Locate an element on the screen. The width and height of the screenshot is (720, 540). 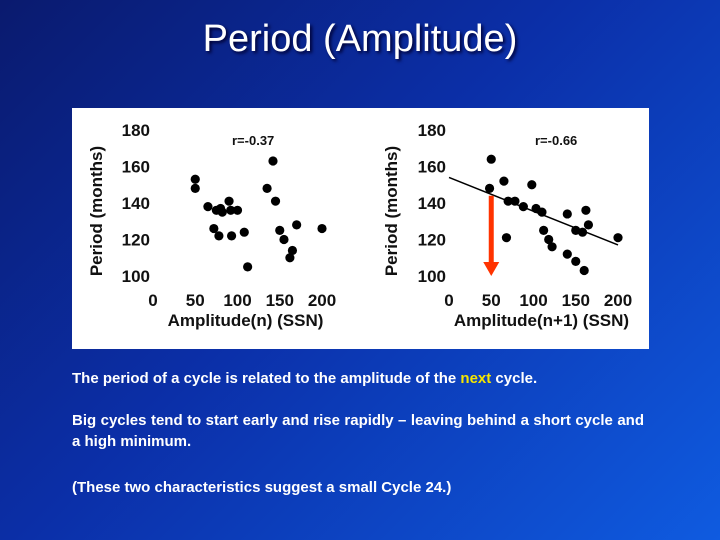
correlation-annotation: r=-0.37 is located at coordinates (253, 140).